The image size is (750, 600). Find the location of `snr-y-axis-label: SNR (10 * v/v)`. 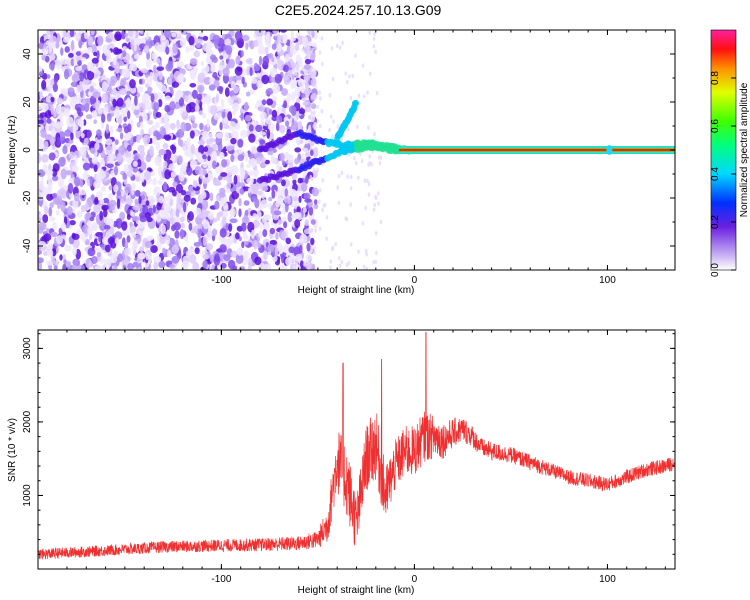

snr-y-axis-label: SNR (10 * v/v) is located at coordinates (12, 450).